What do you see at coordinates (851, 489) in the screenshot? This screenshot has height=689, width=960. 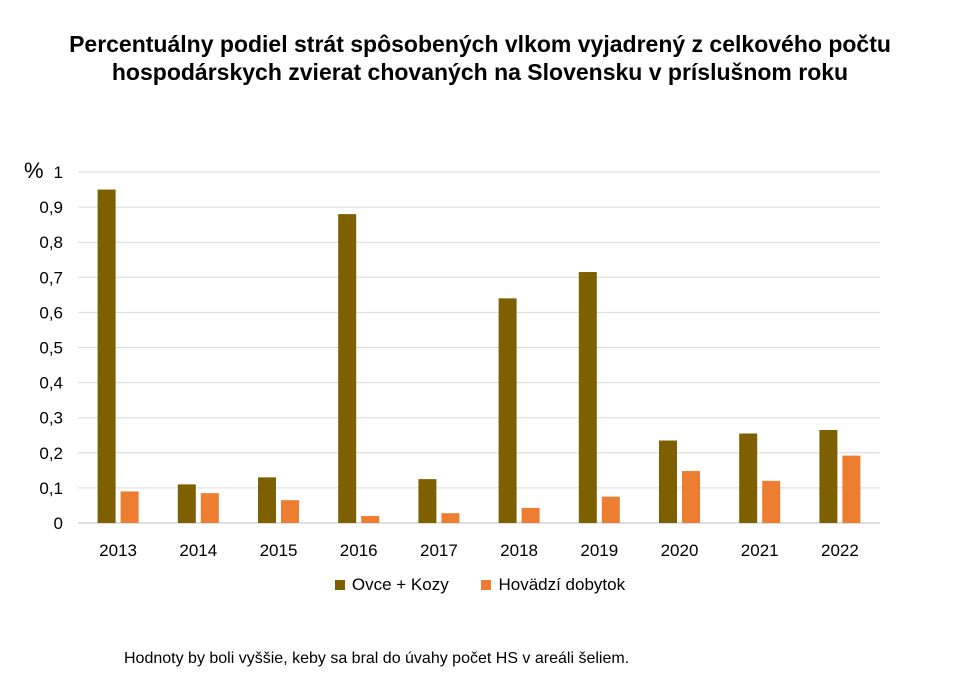 I see `bar-hovadzi-dobytok-2022` at bounding box center [851, 489].